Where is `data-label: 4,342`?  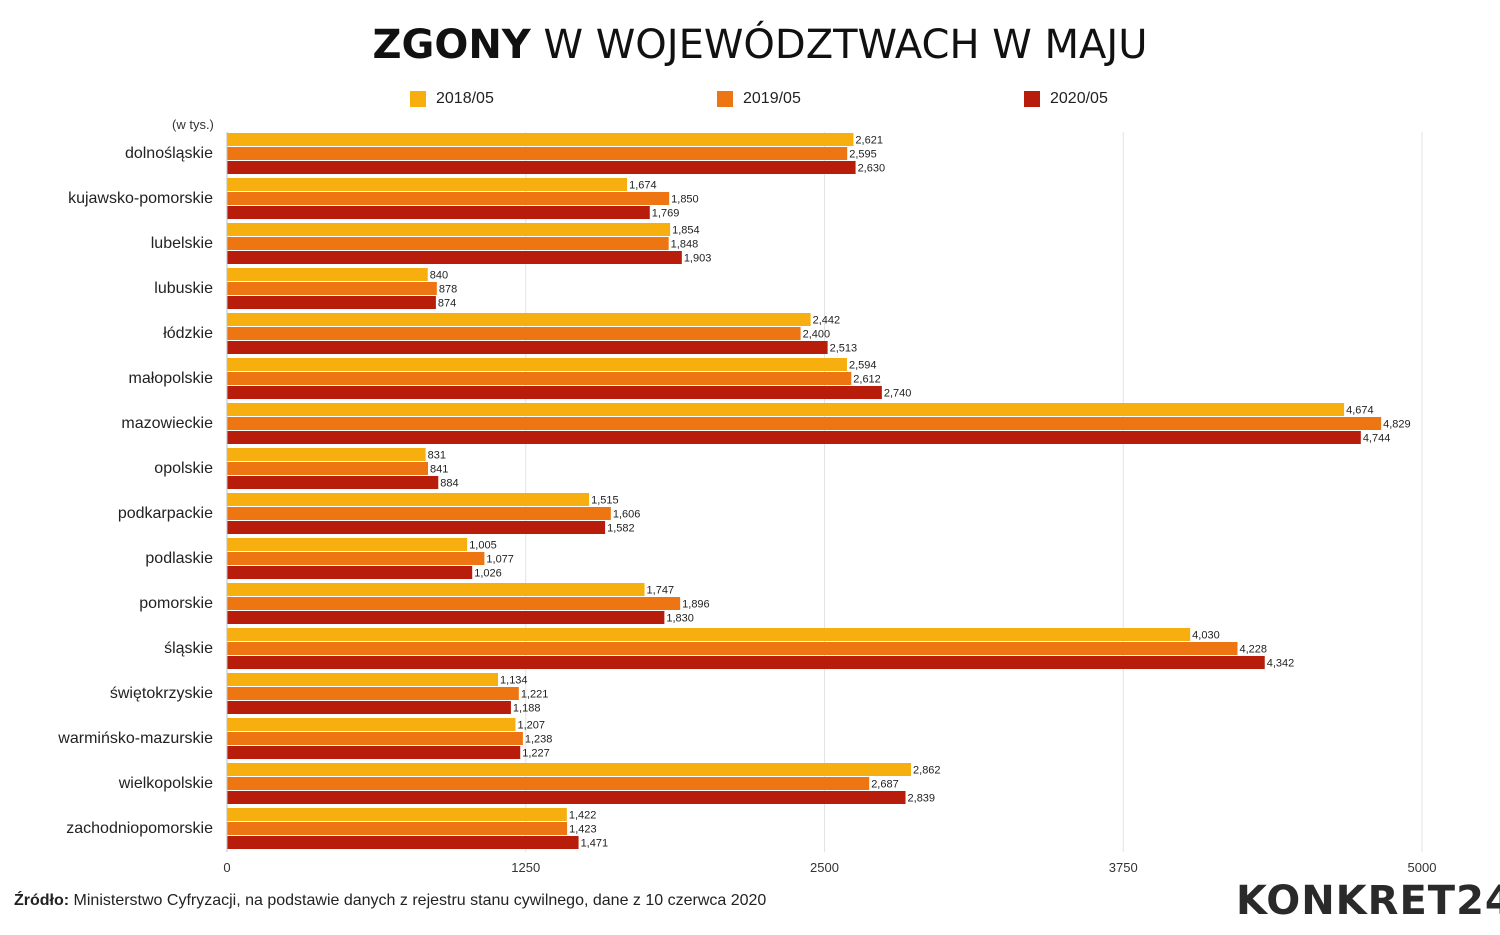
data-label: 4,342 is located at coordinates (1281, 664).